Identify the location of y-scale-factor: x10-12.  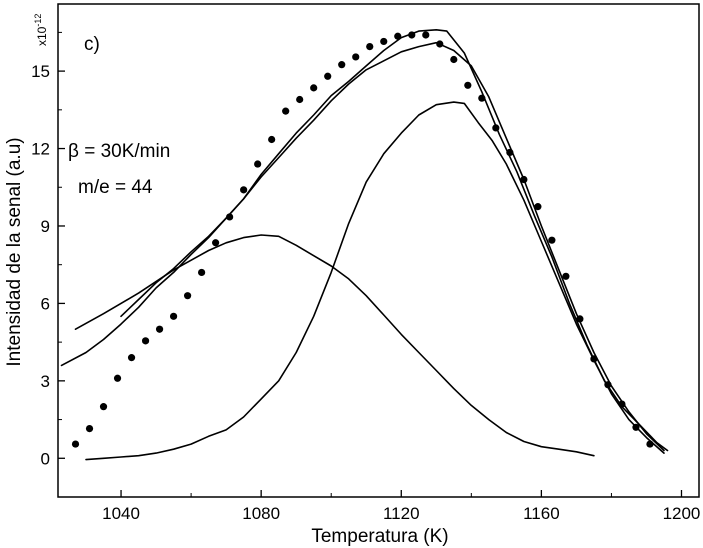
(41, 30).